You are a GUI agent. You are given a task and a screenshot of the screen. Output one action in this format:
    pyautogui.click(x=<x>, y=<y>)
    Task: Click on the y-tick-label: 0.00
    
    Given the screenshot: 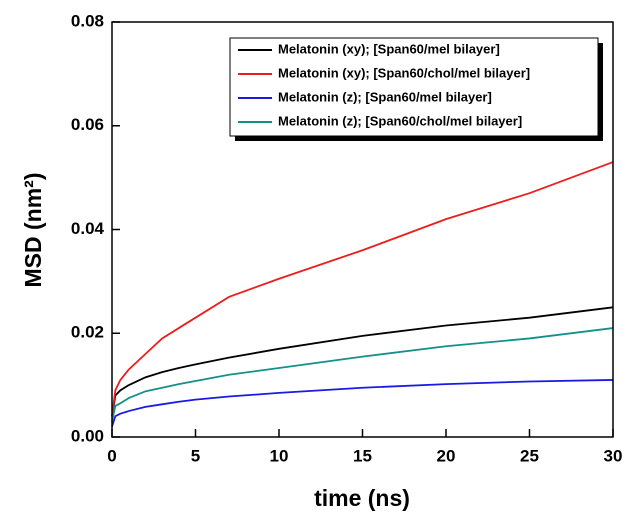 What is the action you would take?
    pyautogui.click(x=87, y=435)
    